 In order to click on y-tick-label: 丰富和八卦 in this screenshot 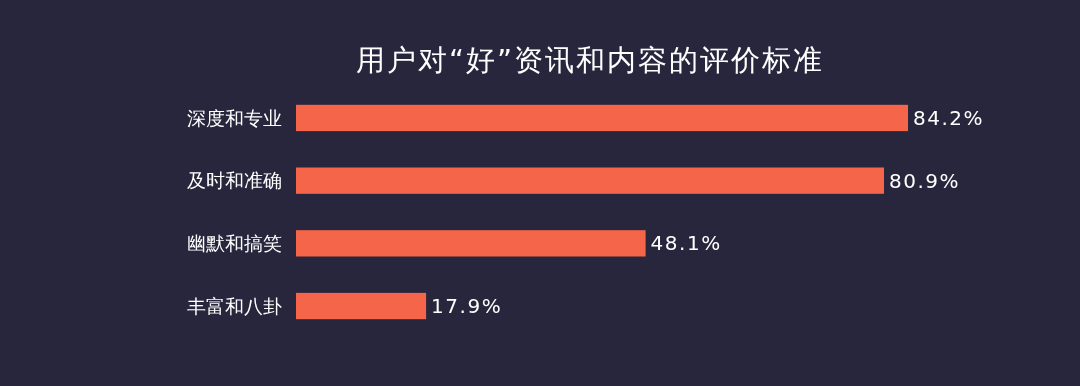, I will do `click(234, 305)`.